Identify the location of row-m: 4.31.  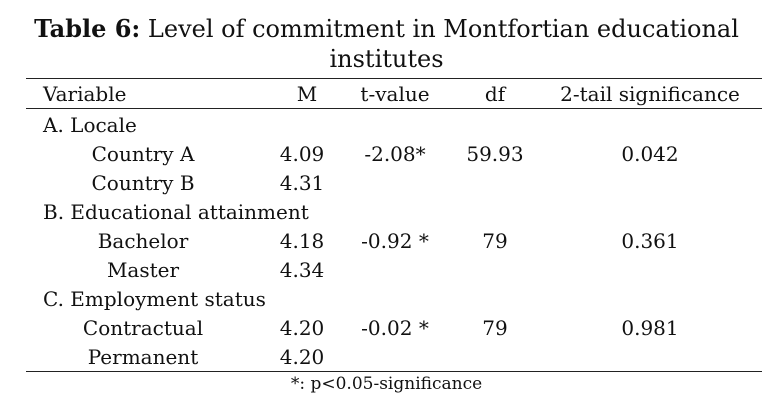
(302, 183).